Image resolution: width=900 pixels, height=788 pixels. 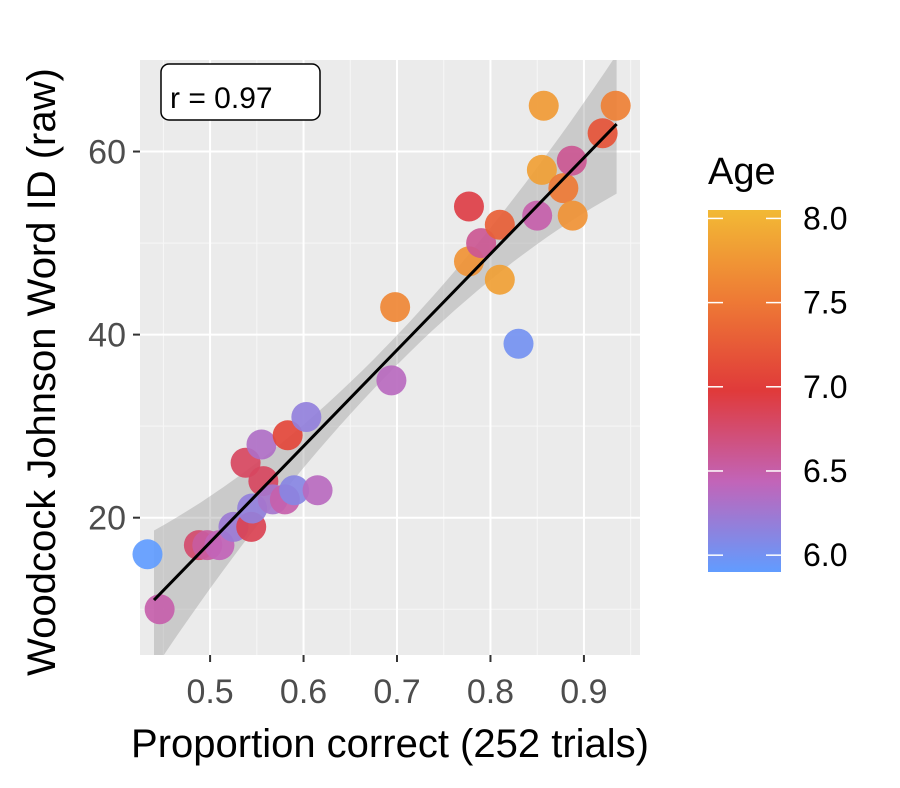 What do you see at coordinates (490, 692) in the screenshot?
I see `x-tick-label: 0.8` at bounding box center [490, 692].